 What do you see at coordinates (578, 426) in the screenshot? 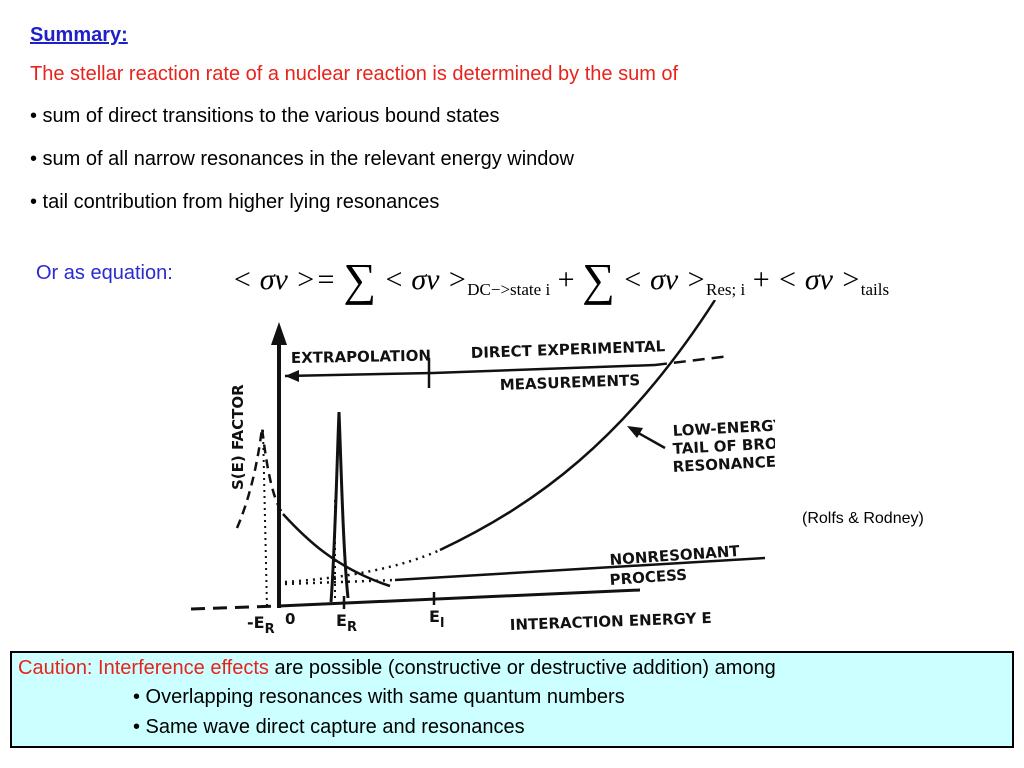
I see `broad-resonance-tail` at bounding box center [578, 426].